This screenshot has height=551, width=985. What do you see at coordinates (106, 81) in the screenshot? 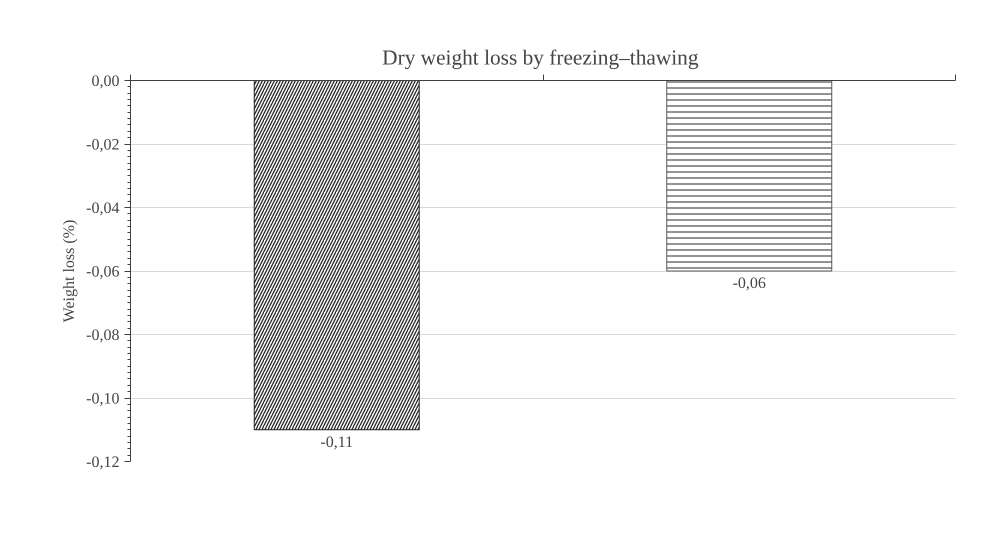
I see `y-tick-label: 0,00` at bounding box center [106, 81].